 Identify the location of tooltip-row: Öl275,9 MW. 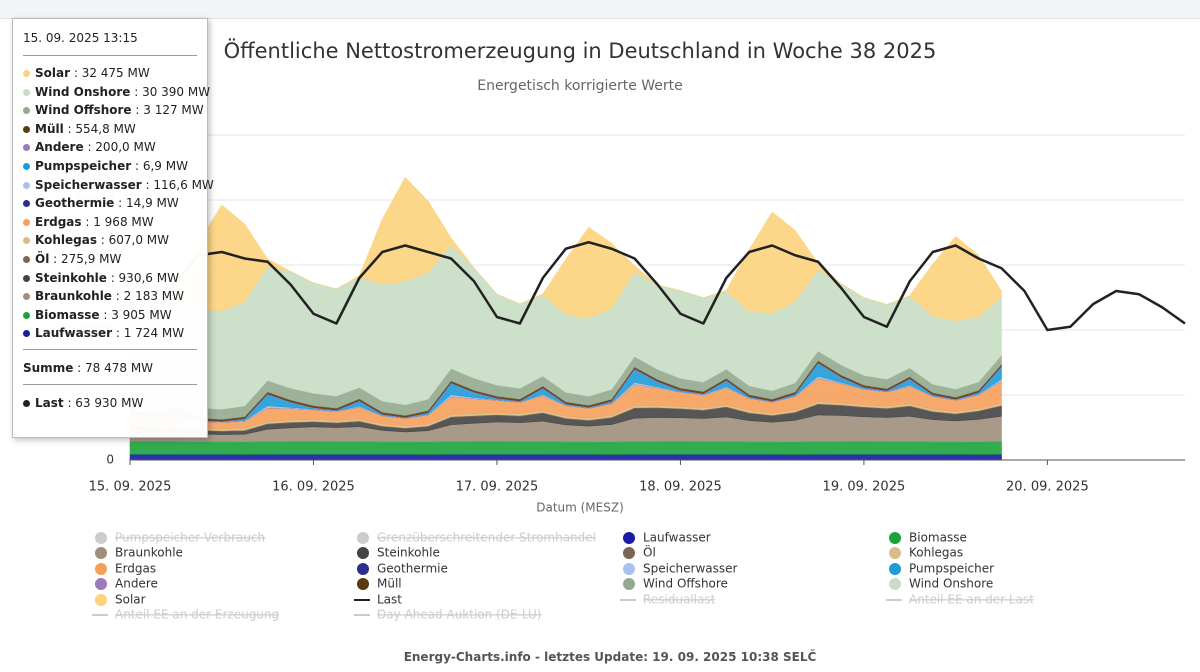
(110, 259).